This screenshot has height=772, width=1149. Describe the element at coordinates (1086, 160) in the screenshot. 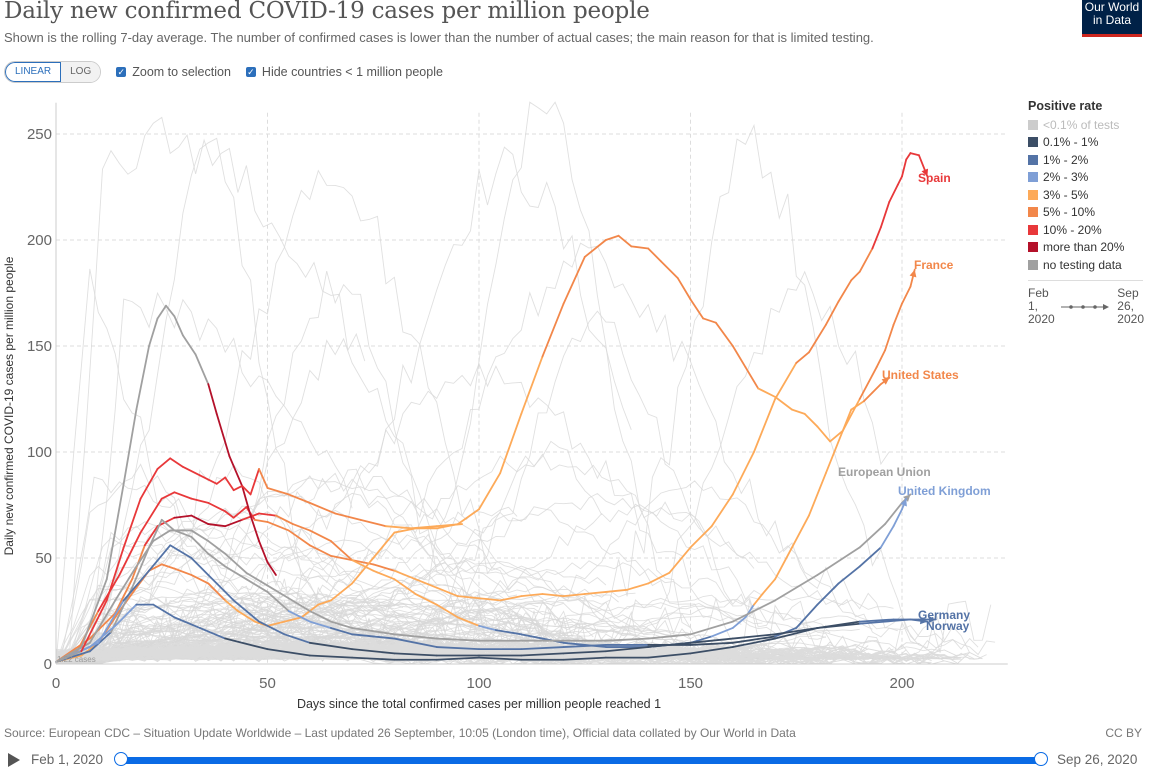

I see `legend-item: 1% - 2%` at that location.